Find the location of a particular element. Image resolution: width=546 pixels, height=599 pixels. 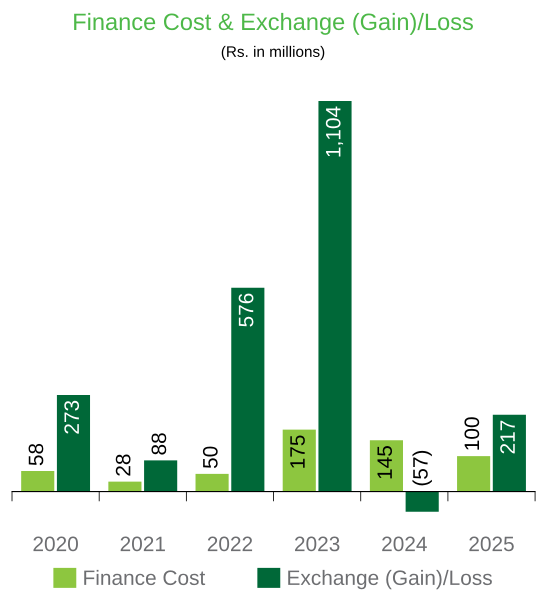

chart-title: Finance Cost & Exchange (Gain)/Loss is located at coordinates (273, 23).